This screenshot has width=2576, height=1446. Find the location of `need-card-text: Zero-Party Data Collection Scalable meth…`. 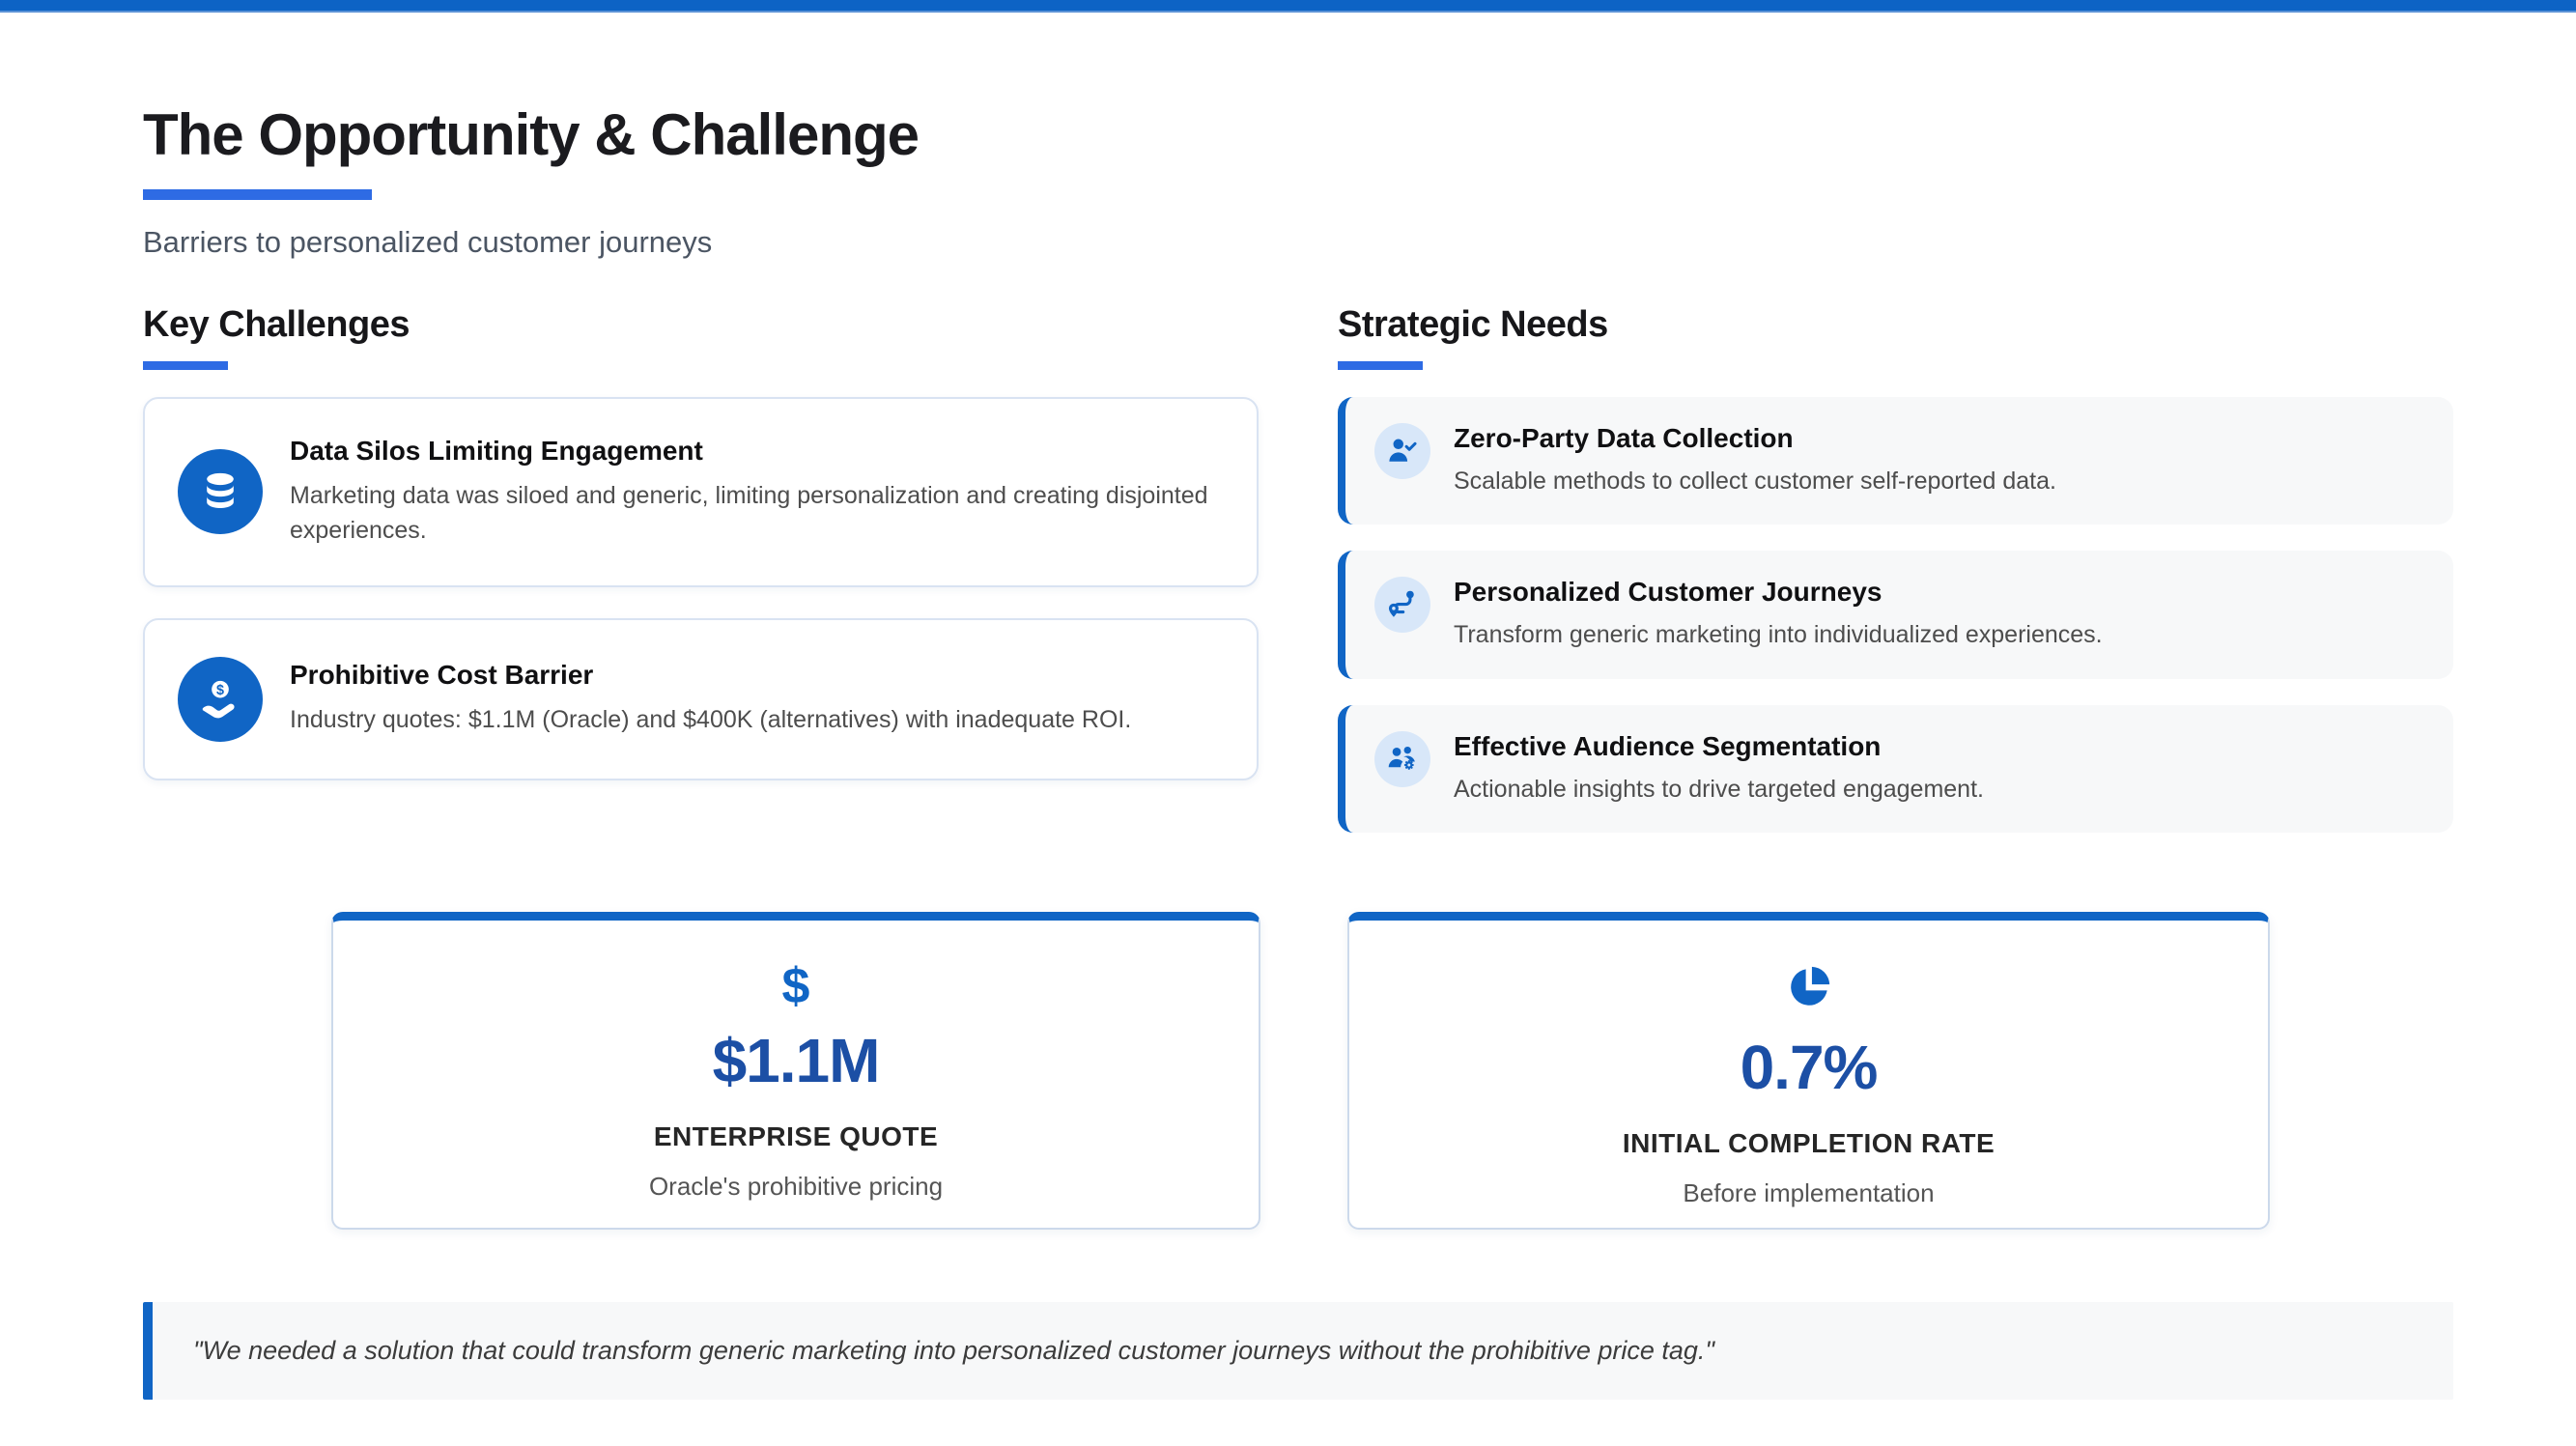

need-card-text: Zero-Party Data Collection Scalable meth… is located at coordinates (1755, 461).